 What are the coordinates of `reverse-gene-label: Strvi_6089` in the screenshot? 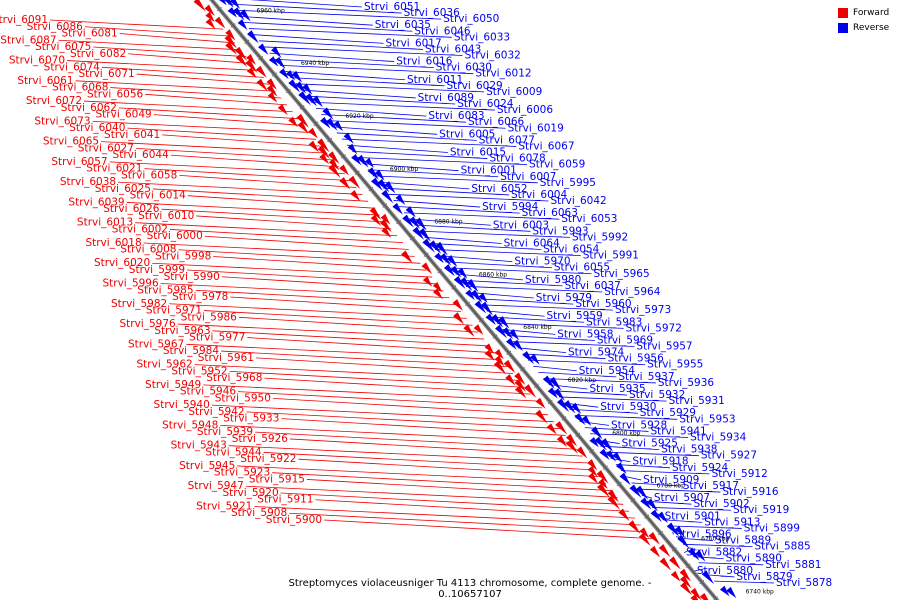 It's located at (446, 98).